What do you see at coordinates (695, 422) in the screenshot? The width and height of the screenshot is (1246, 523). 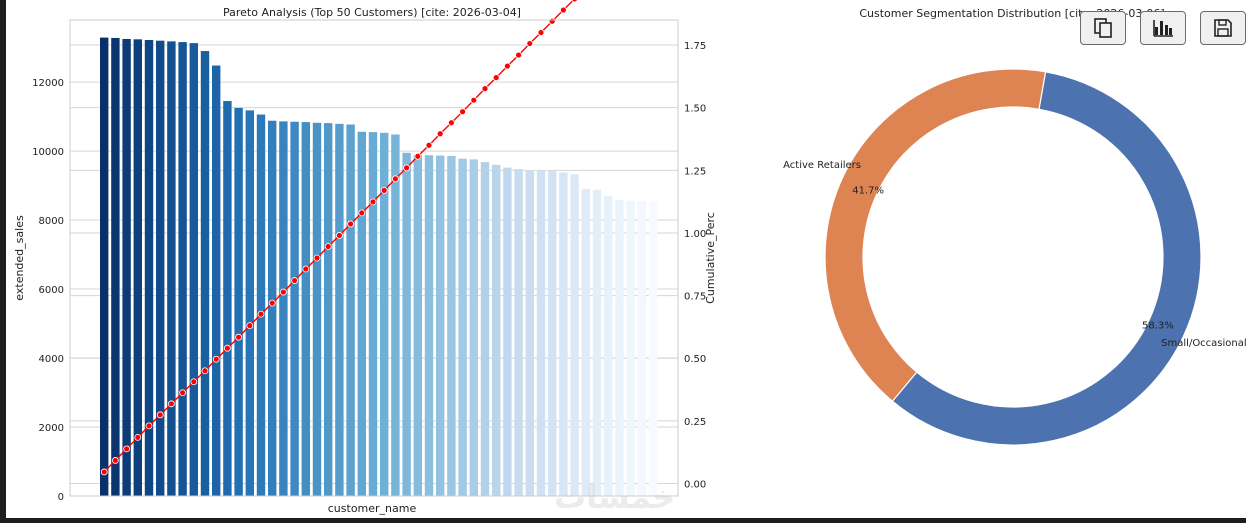 I see `y2-tick-label: 0.25` at bounding box center [695, 422].